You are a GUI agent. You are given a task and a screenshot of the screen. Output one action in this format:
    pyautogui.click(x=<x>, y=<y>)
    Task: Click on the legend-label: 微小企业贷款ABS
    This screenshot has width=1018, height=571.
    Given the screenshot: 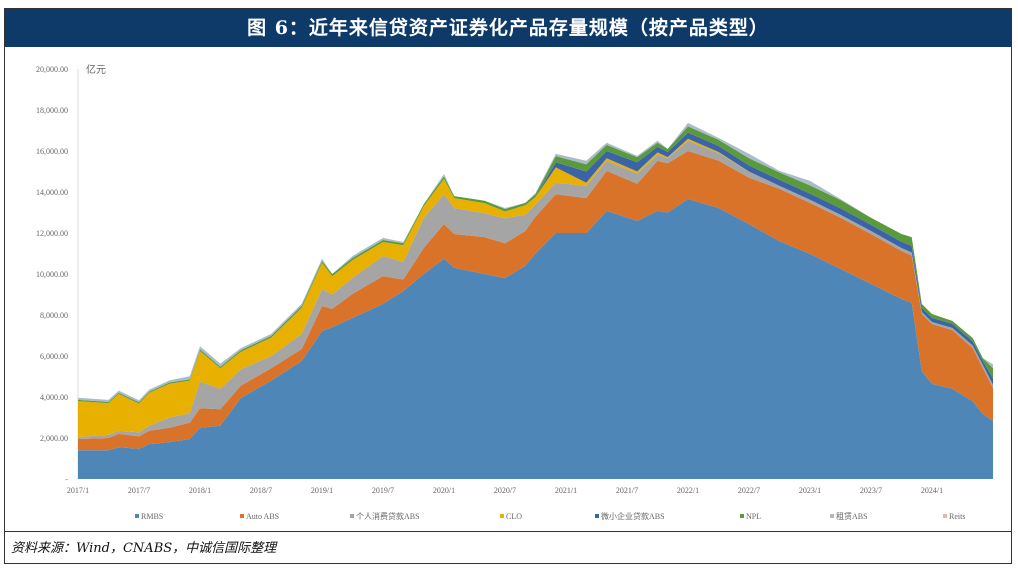 What is the action you would take?
    pyautogui.click(x=633, y=516)
    